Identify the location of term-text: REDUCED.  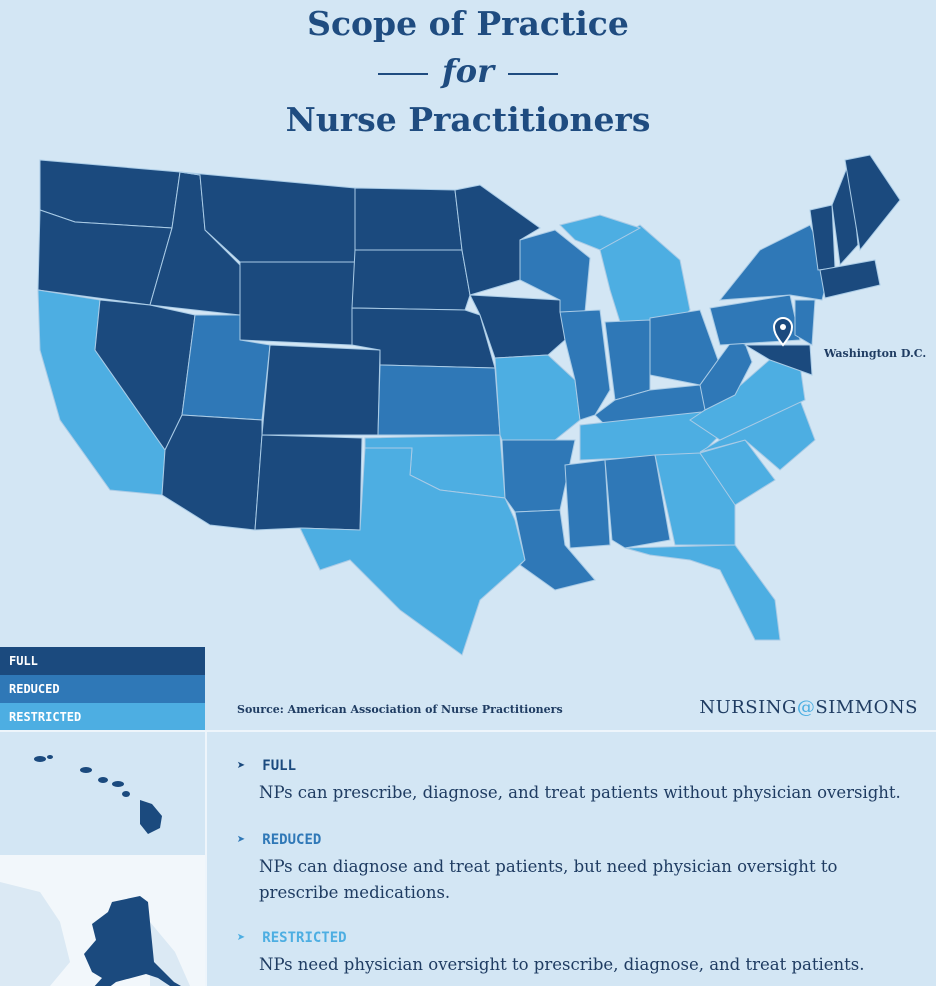
(292, 840).